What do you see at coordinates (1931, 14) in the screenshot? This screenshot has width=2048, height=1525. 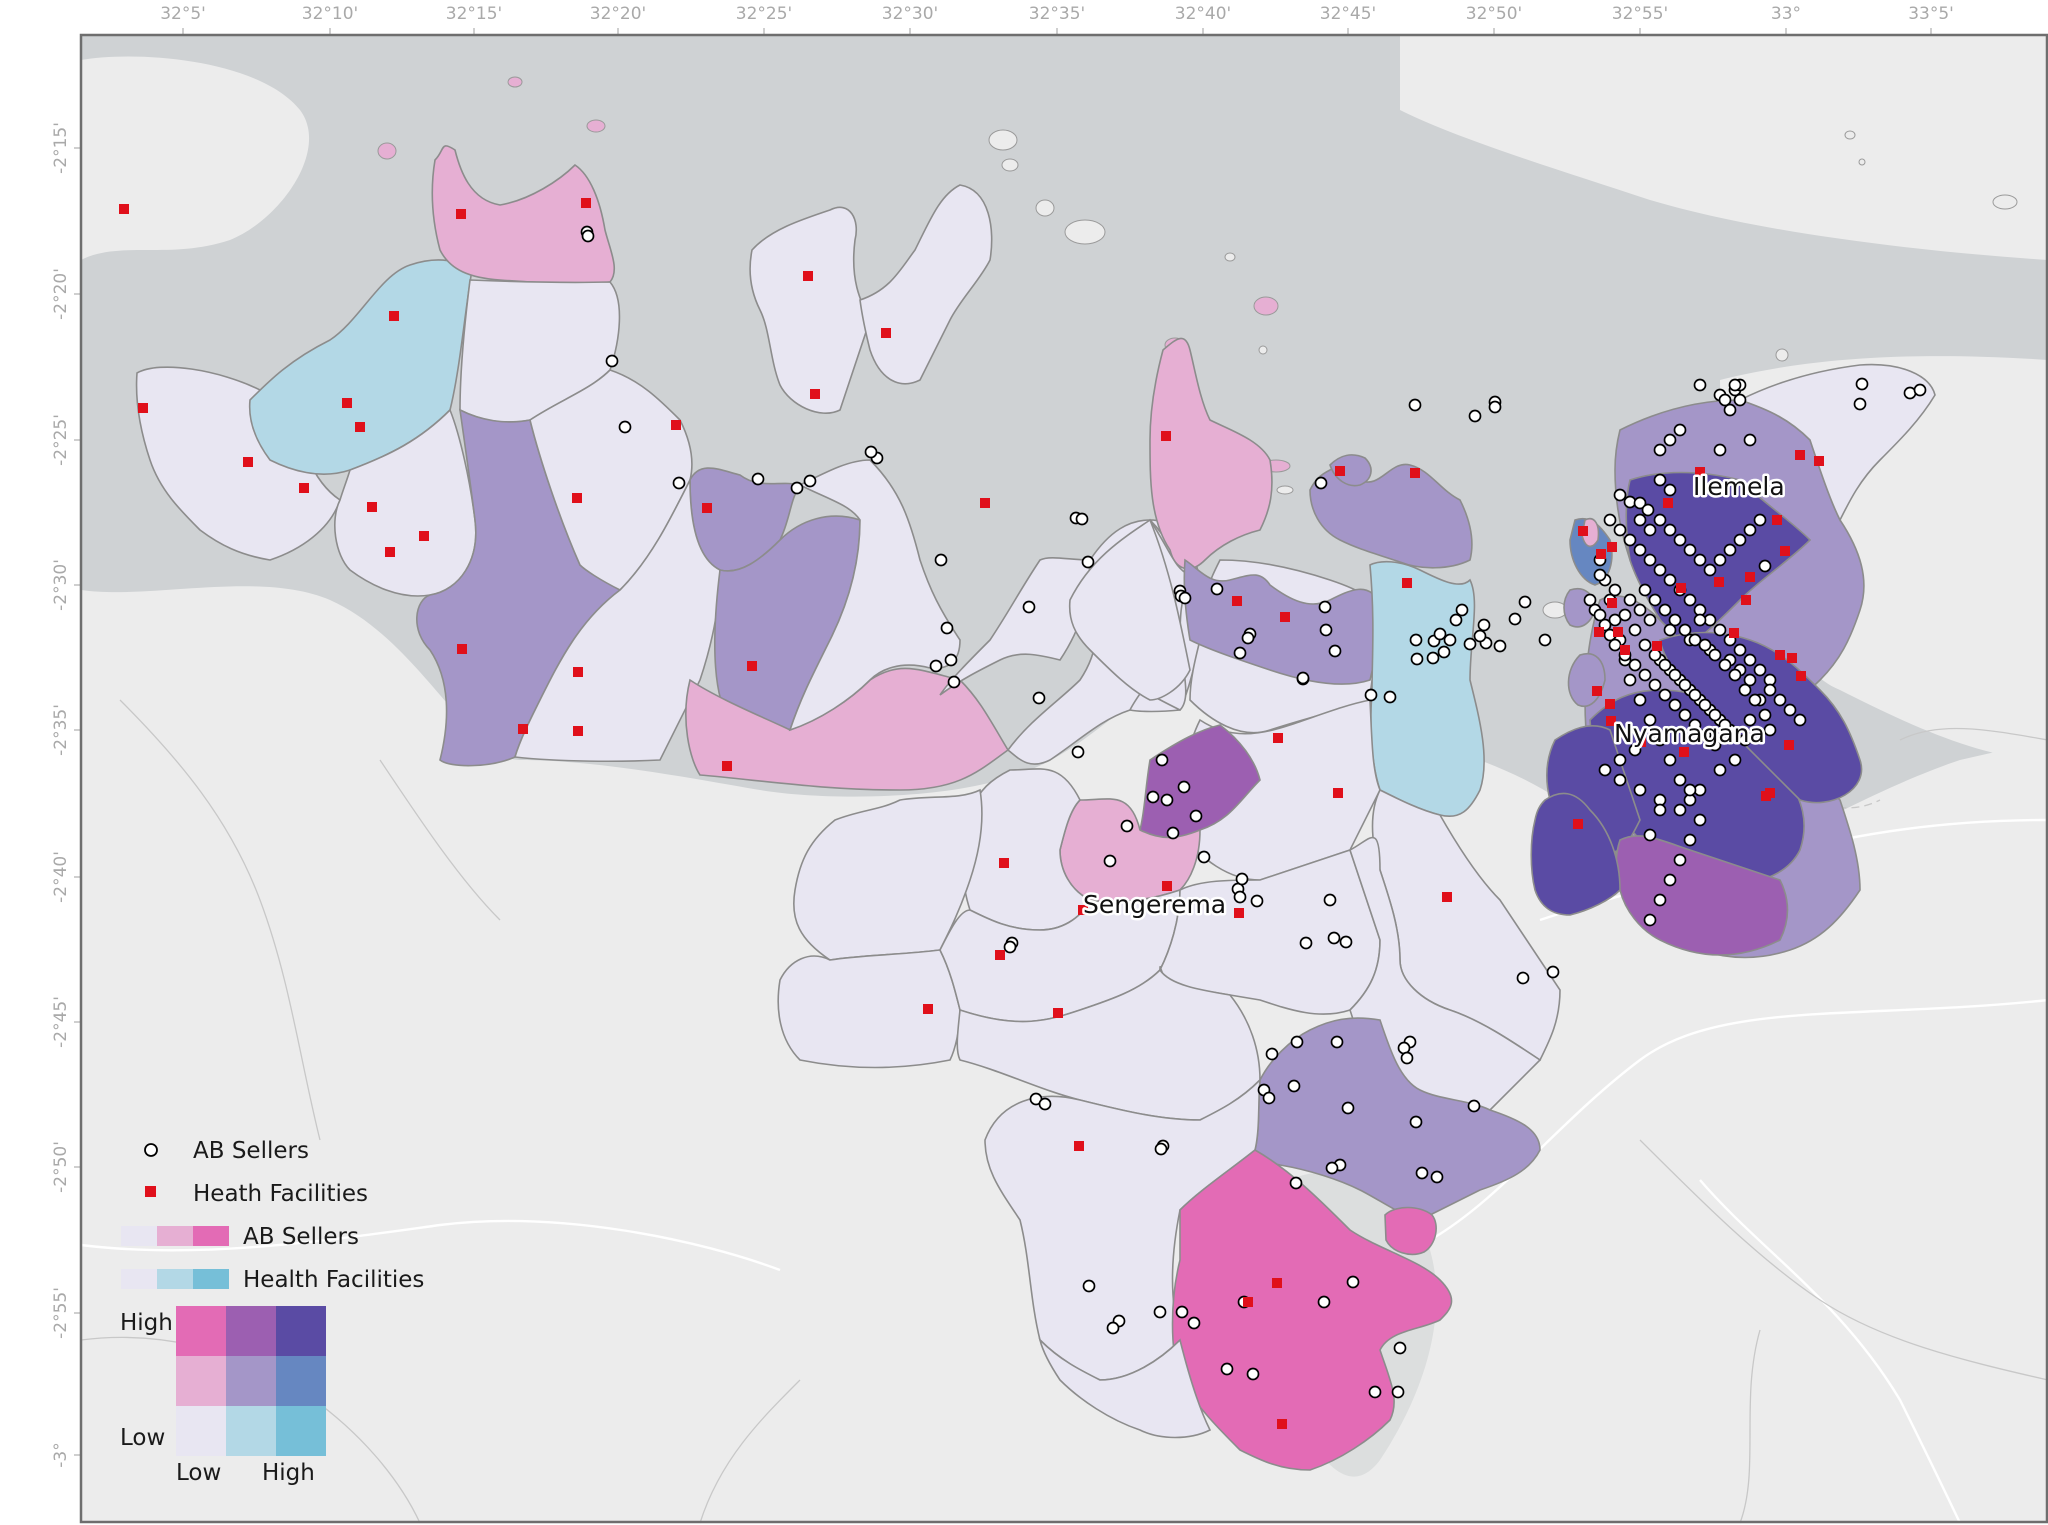 I see `top-tick-label: 33°5'` at bounding box center [1931, 14].